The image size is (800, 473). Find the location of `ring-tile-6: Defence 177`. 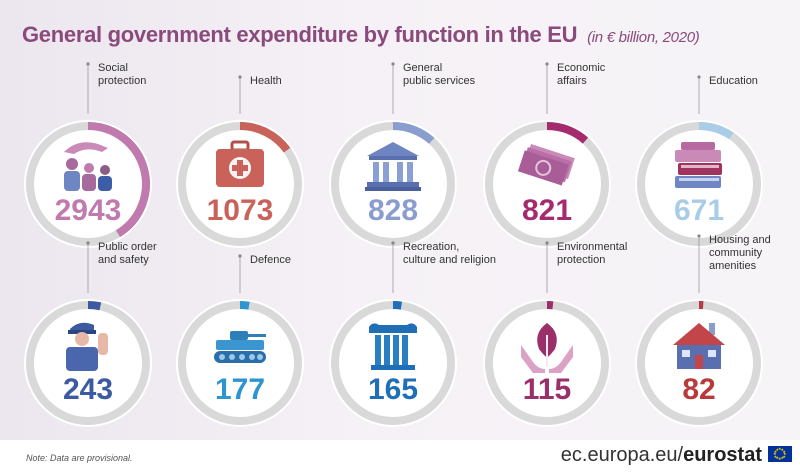

ring-tile-6: Defence 177 is located at coordinates (240, 340).